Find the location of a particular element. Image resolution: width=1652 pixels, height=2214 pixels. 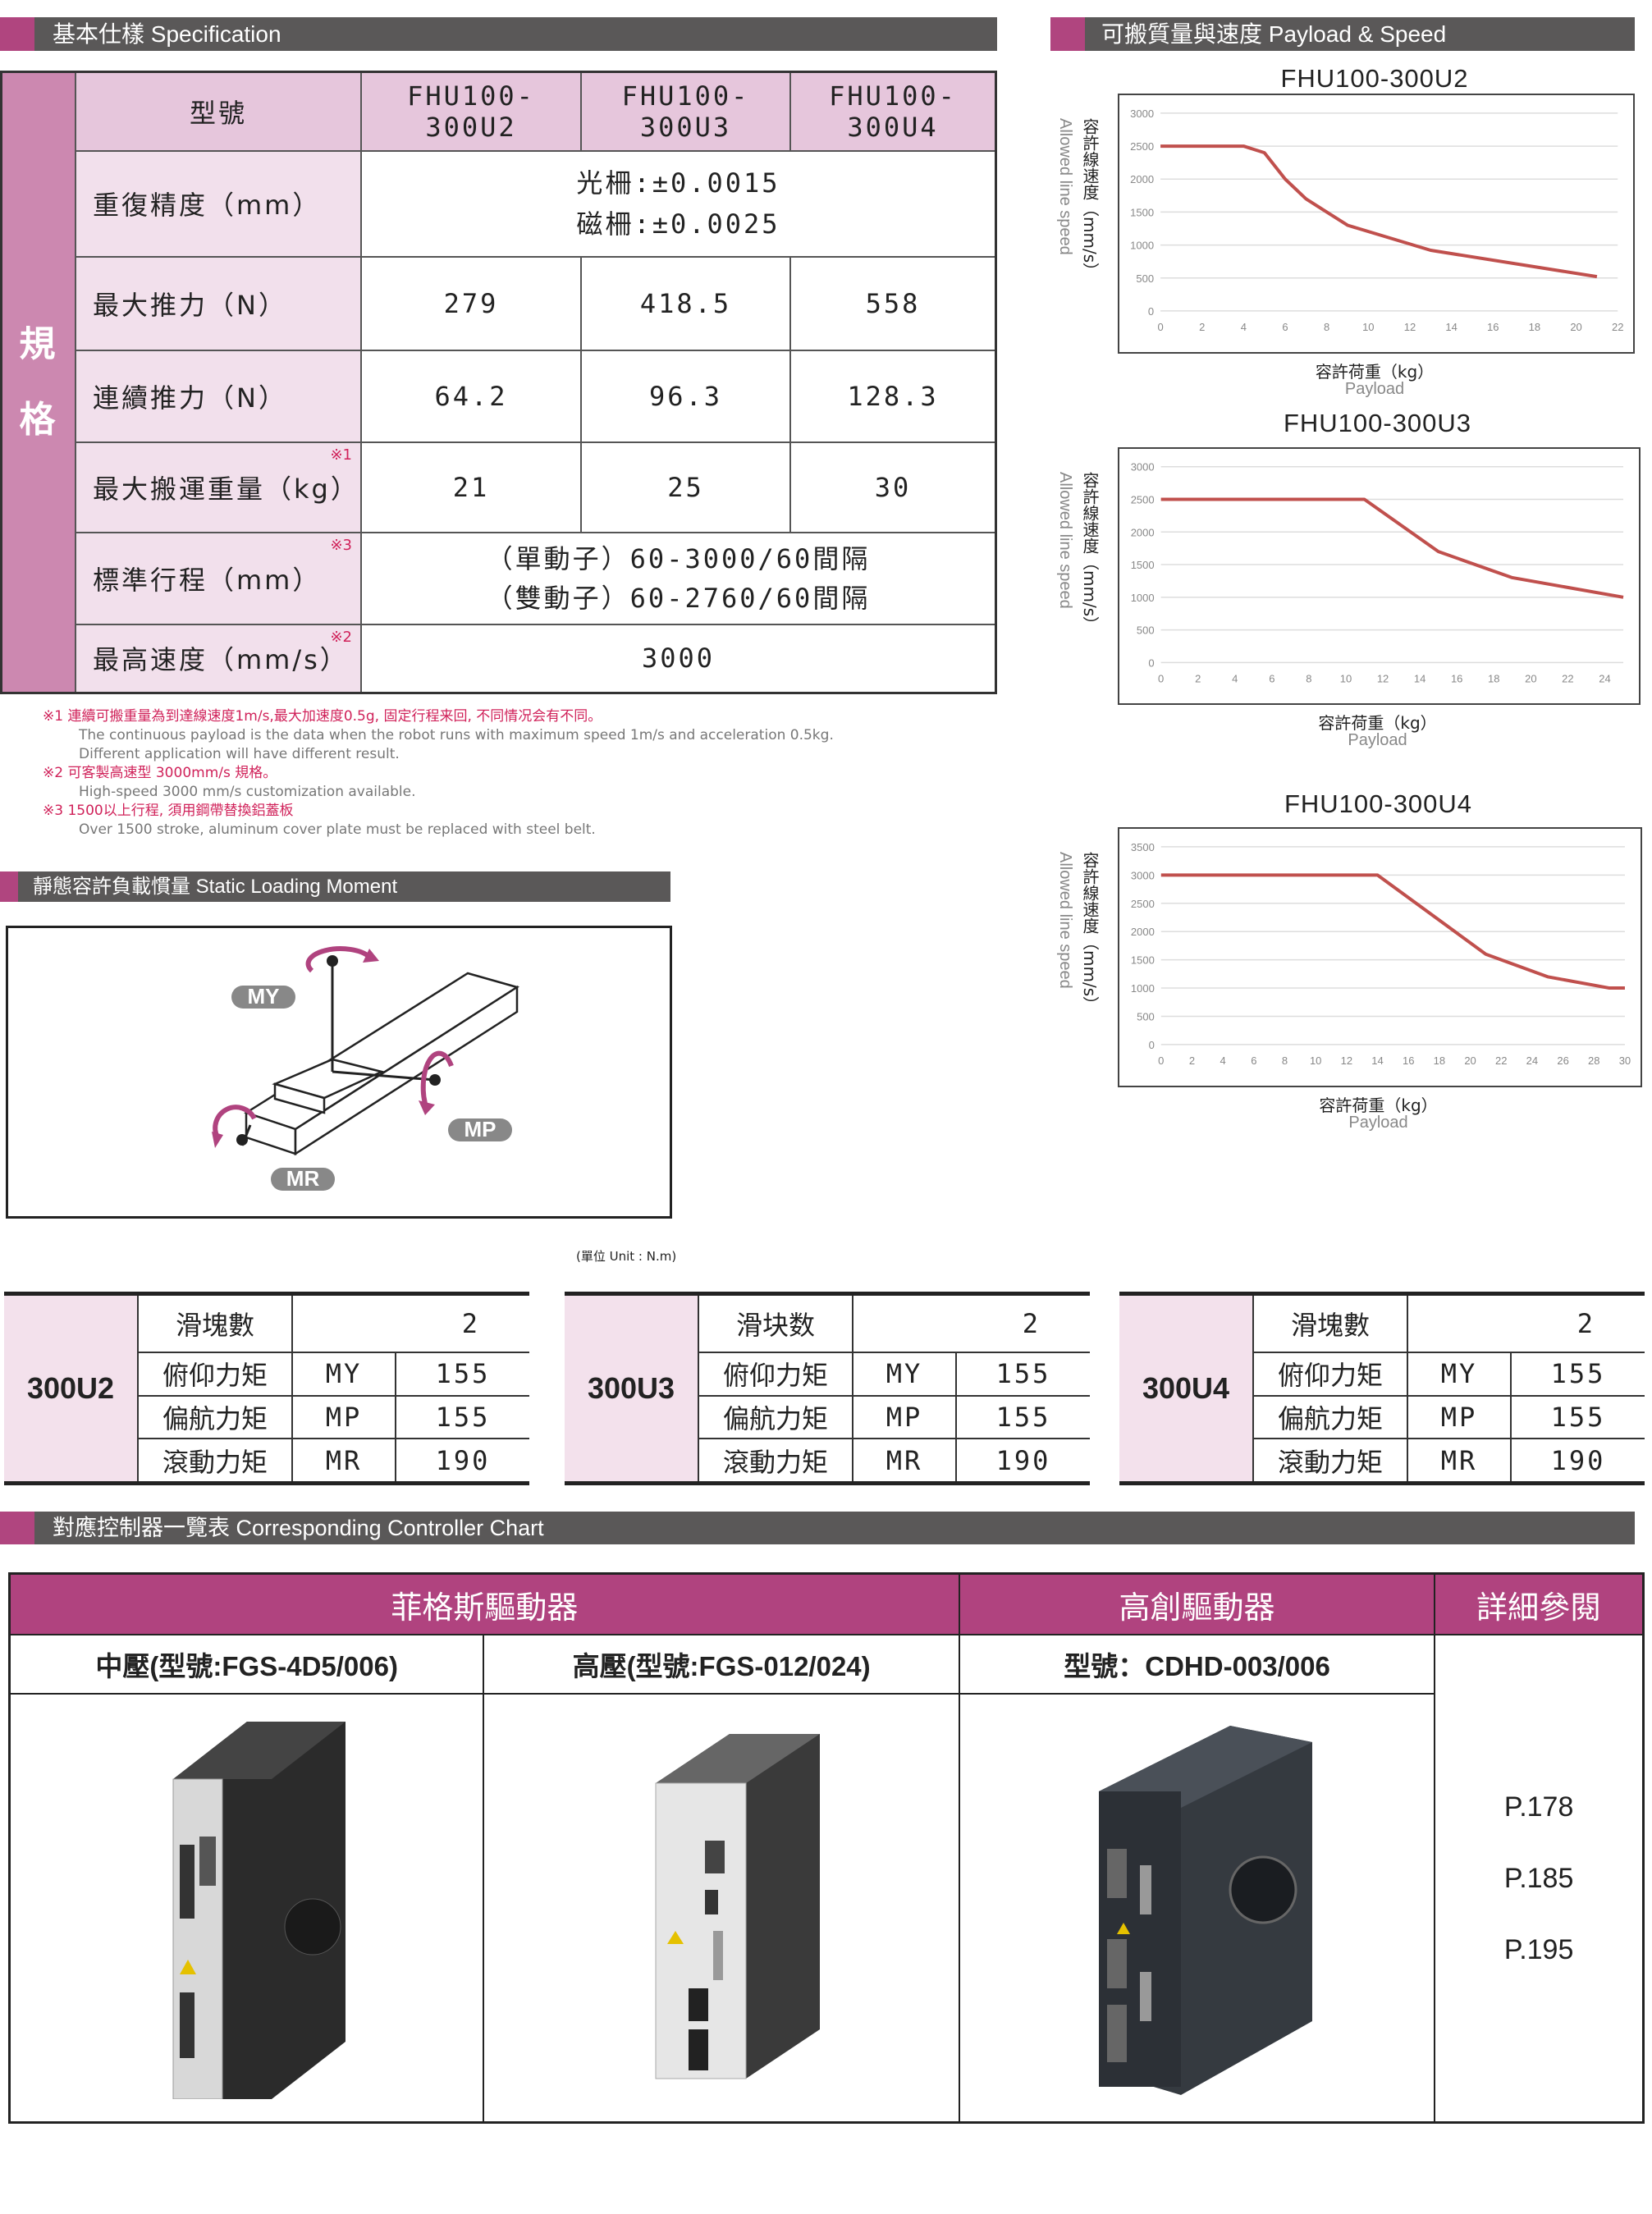

mr-rotation-arrow is located at coordinates (235, 1122).